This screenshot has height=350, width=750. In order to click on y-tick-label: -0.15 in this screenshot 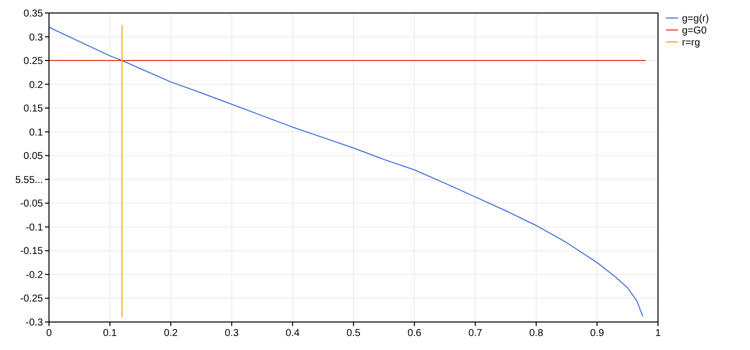, I will do `click(32, 252)`.